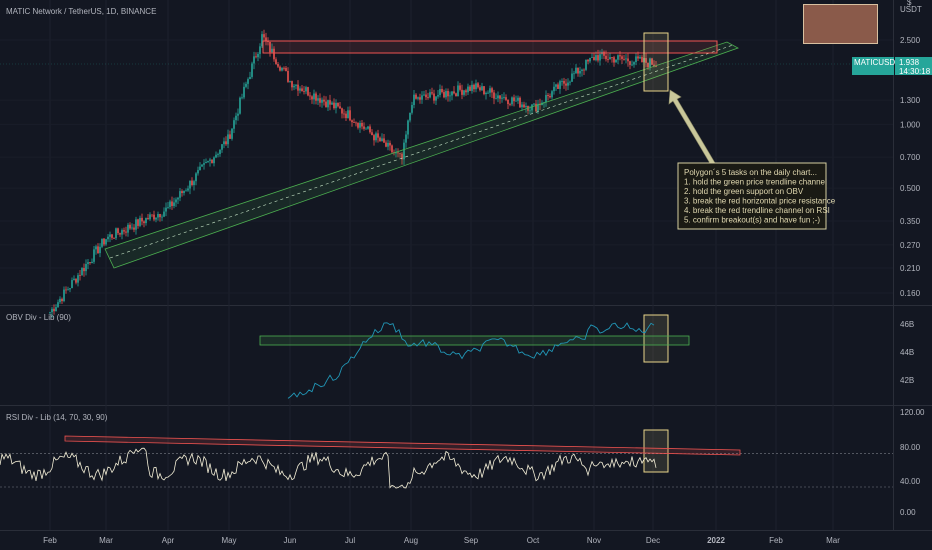  I want to click on chart-thumbnail, so click(840, 24).